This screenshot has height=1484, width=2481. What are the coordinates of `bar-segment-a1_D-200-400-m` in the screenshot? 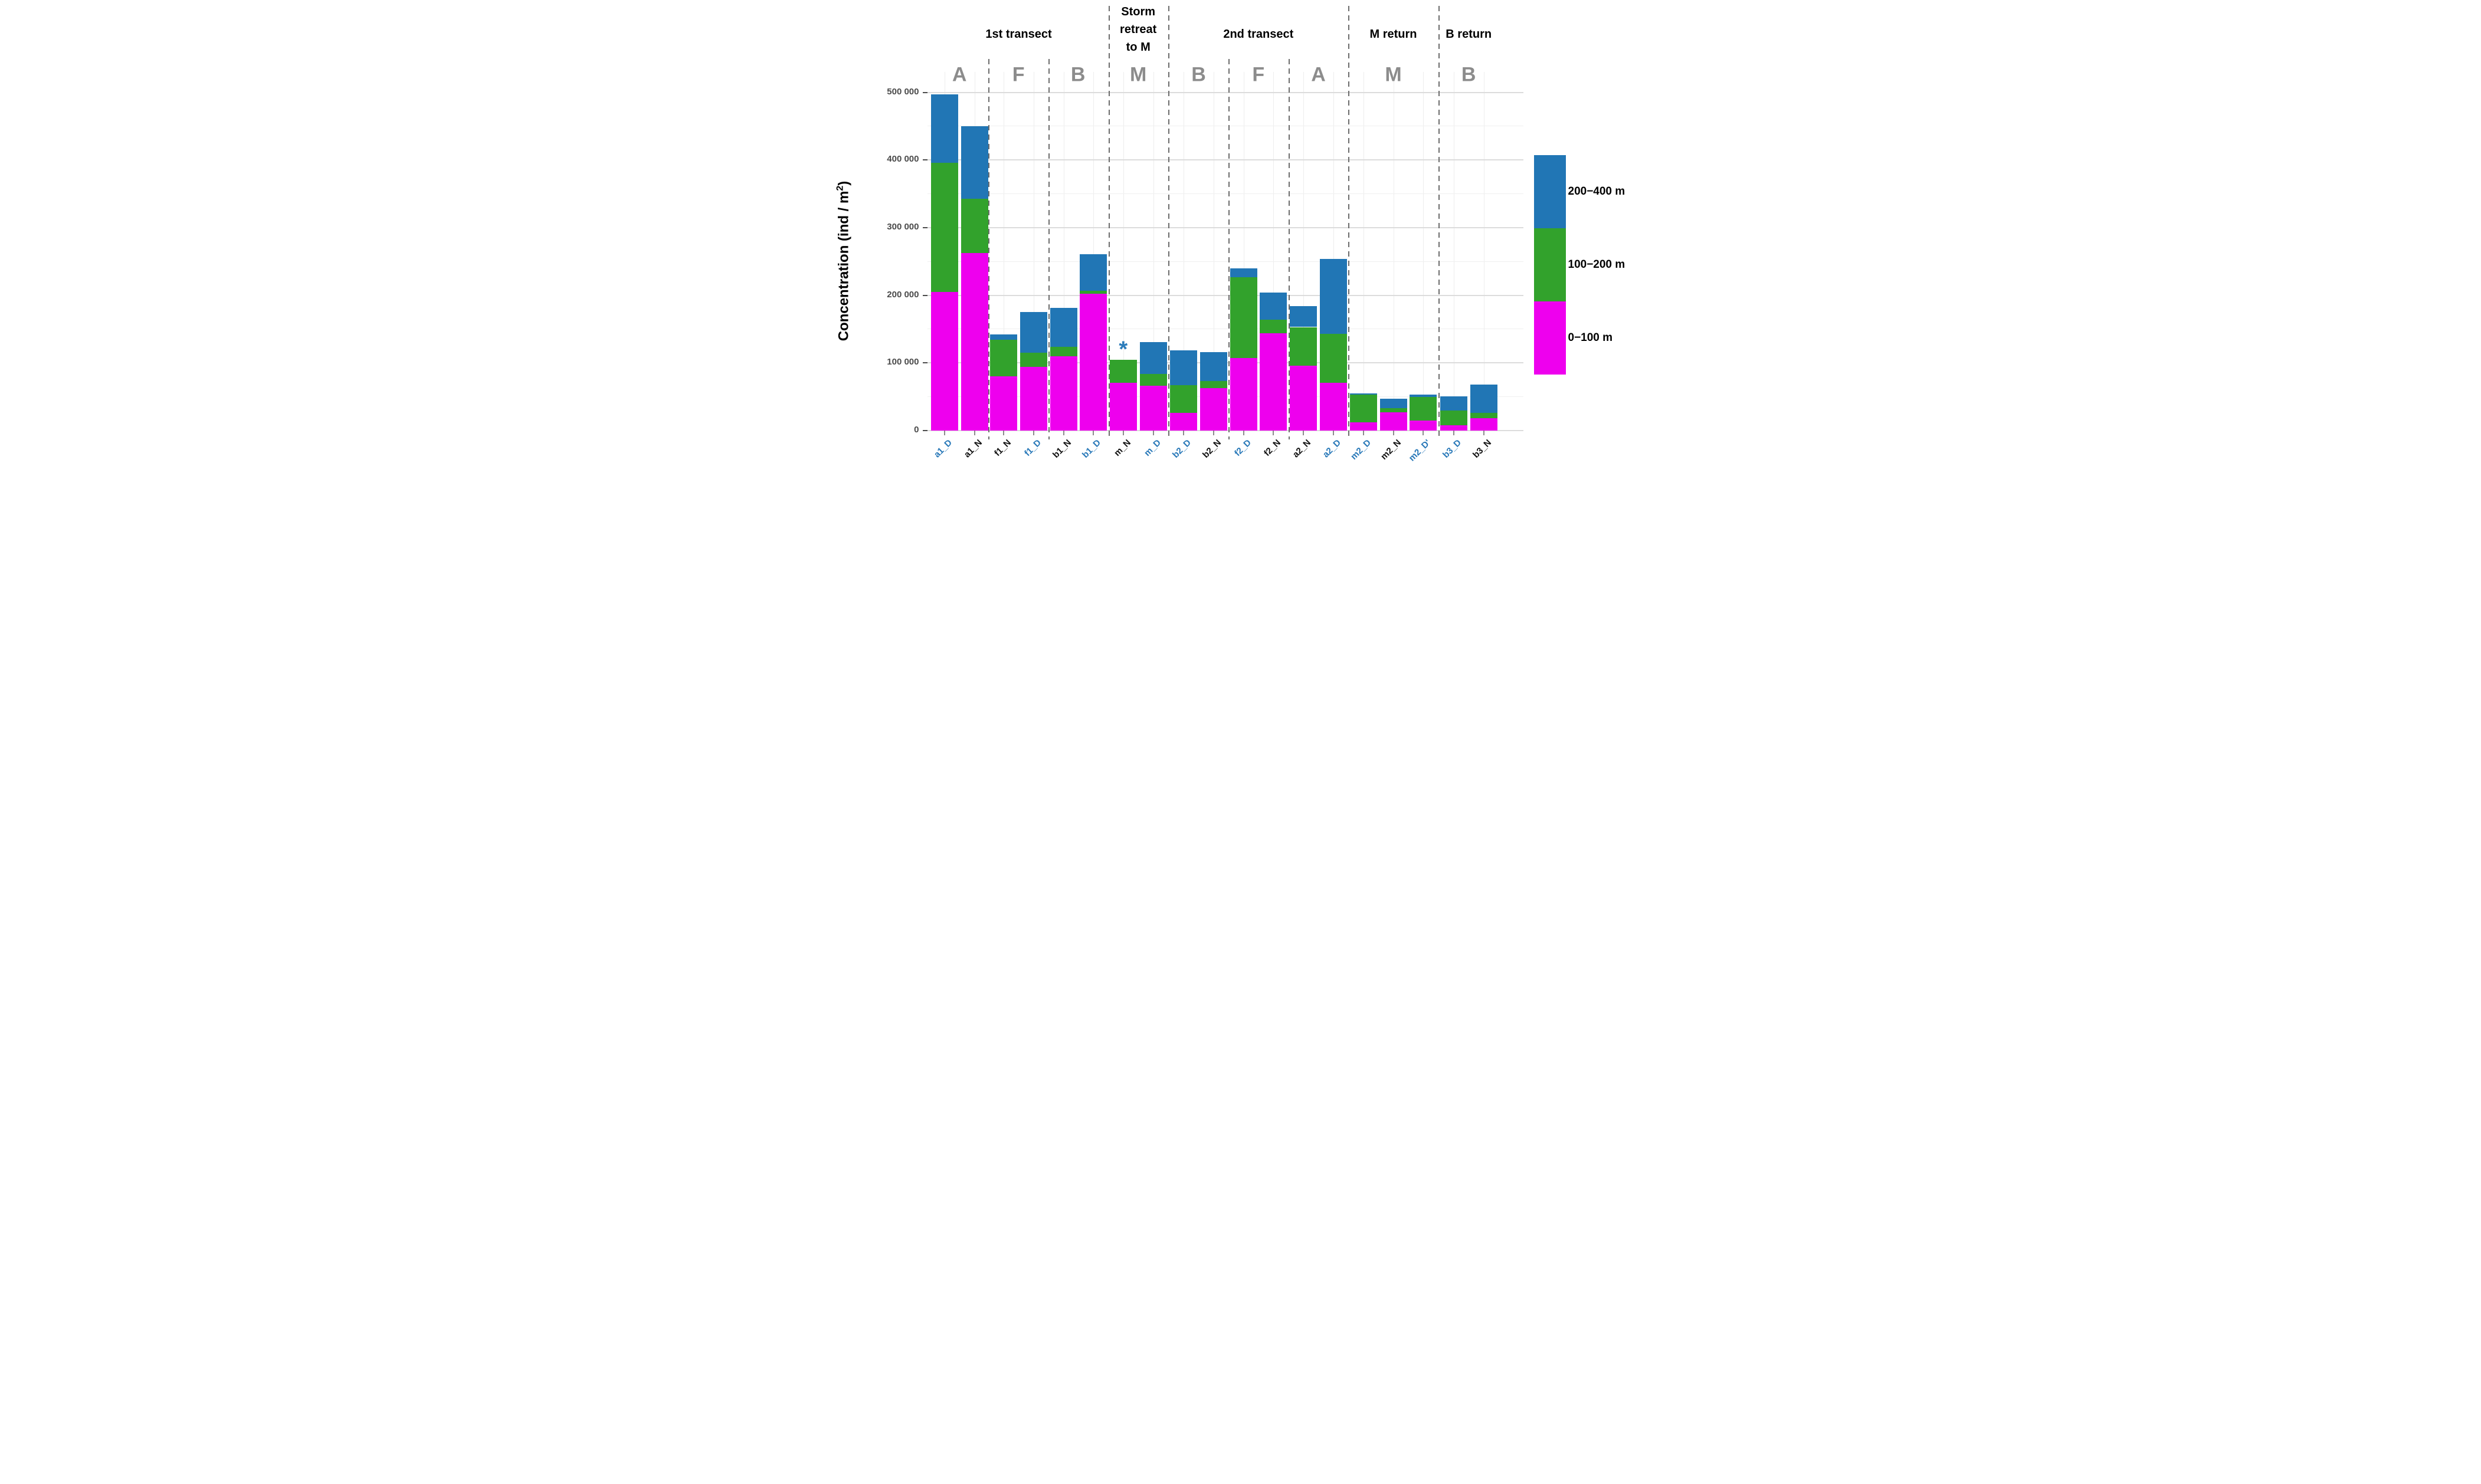 It's located at (944, 128).